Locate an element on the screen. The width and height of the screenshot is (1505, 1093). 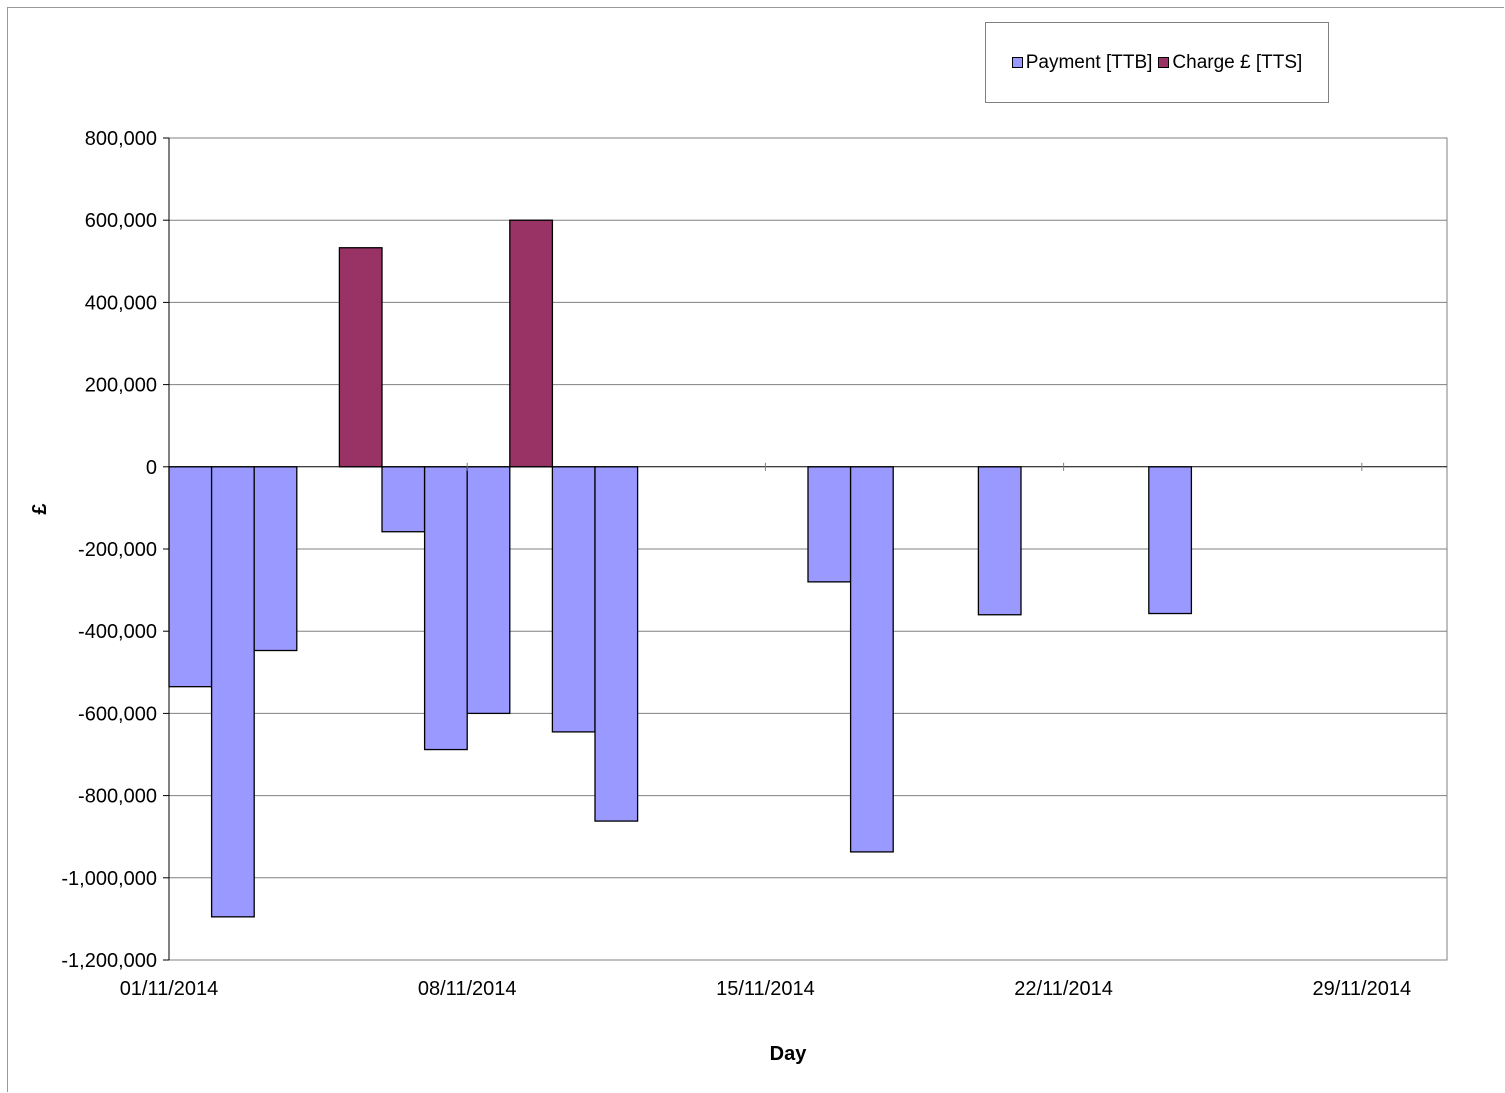
legend-entry-charge: Charge £ [TTS] is located at coordinates (1230, 63).